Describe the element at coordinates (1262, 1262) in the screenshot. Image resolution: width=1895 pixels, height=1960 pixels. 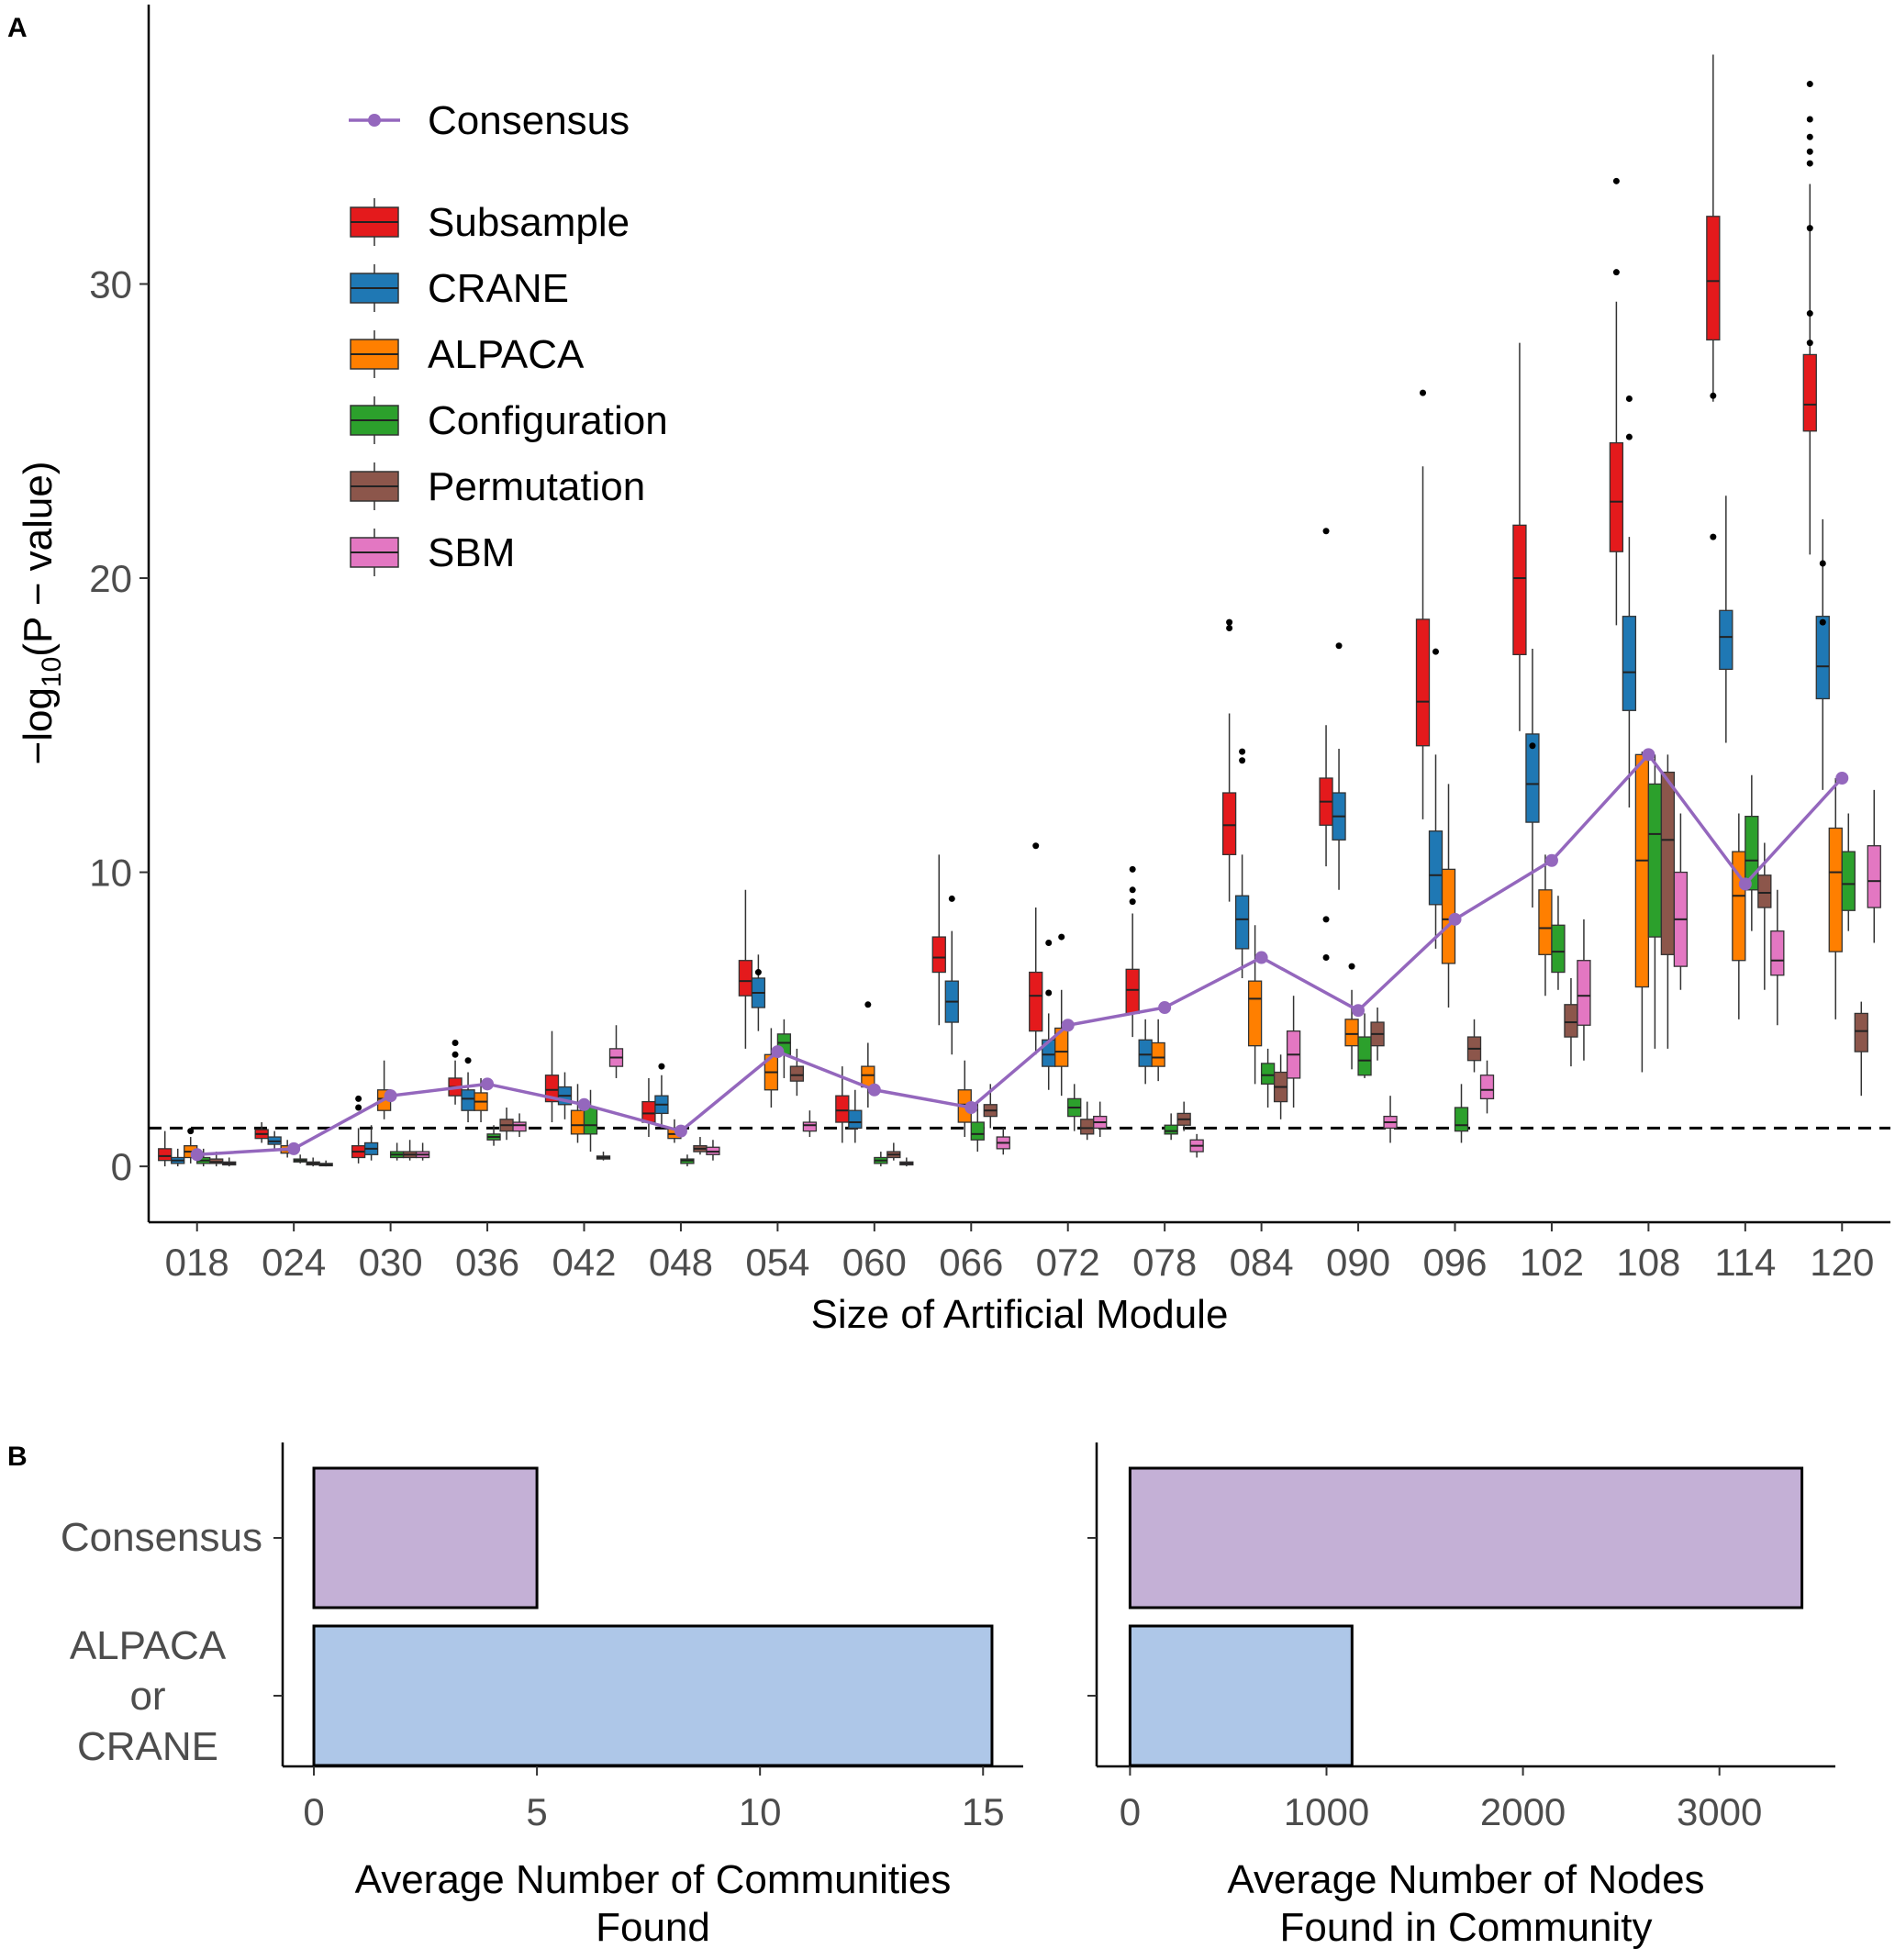
I see `x-tick-label: 084` at that location.